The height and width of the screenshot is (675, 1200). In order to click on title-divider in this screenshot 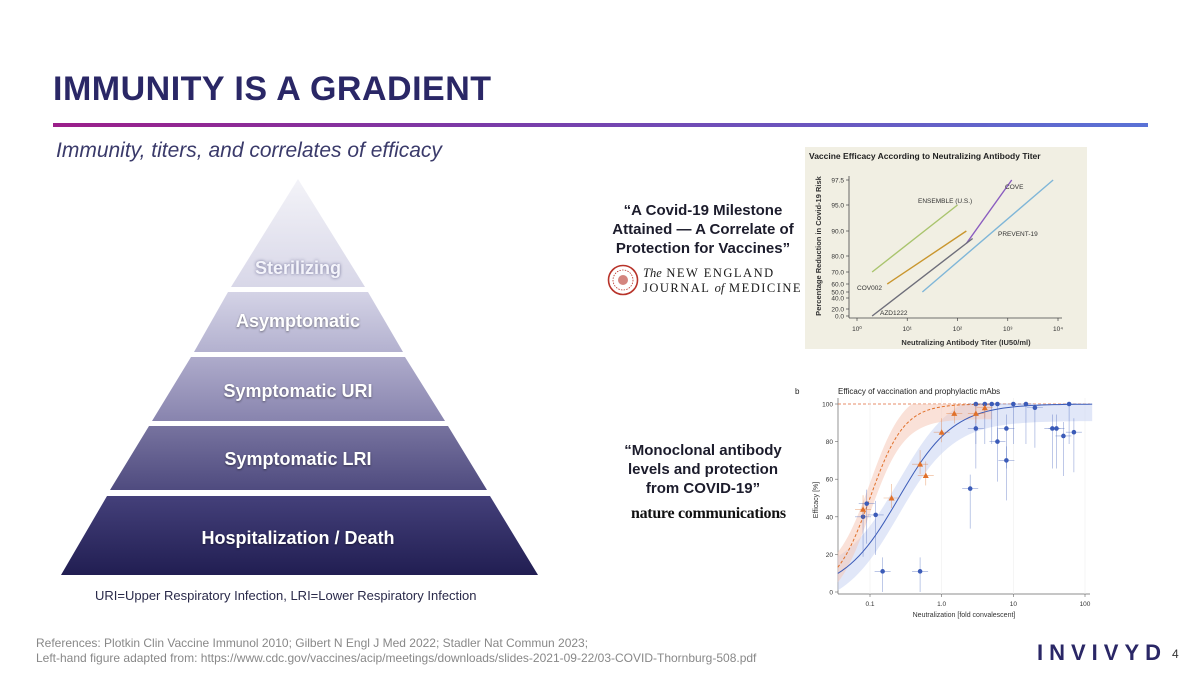, I will do `click(600, 125)`.